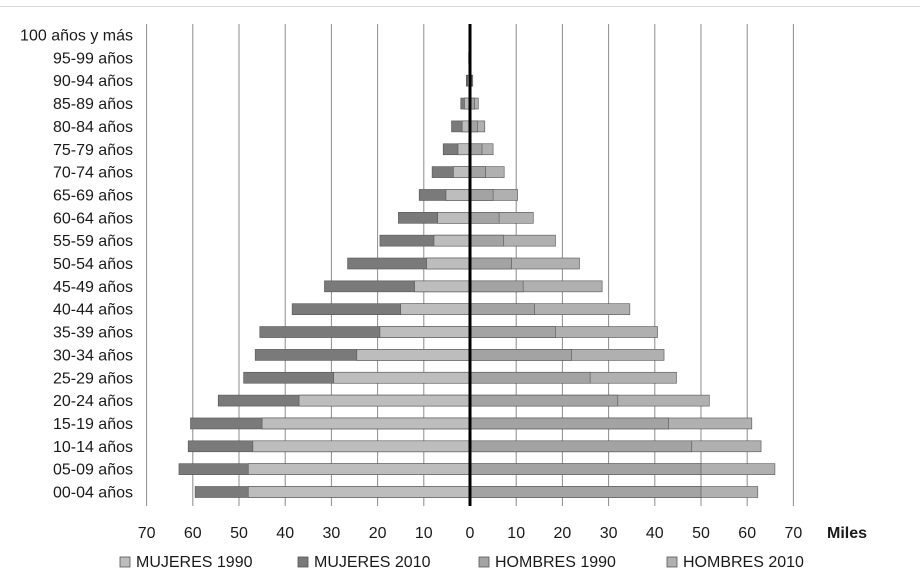 The height and width of the screenshot is (576, 920). What do you see at coordinates (847, 533) in the screenshot?
I see `x-axis-label: Miles` at bounding box center [847, 533].